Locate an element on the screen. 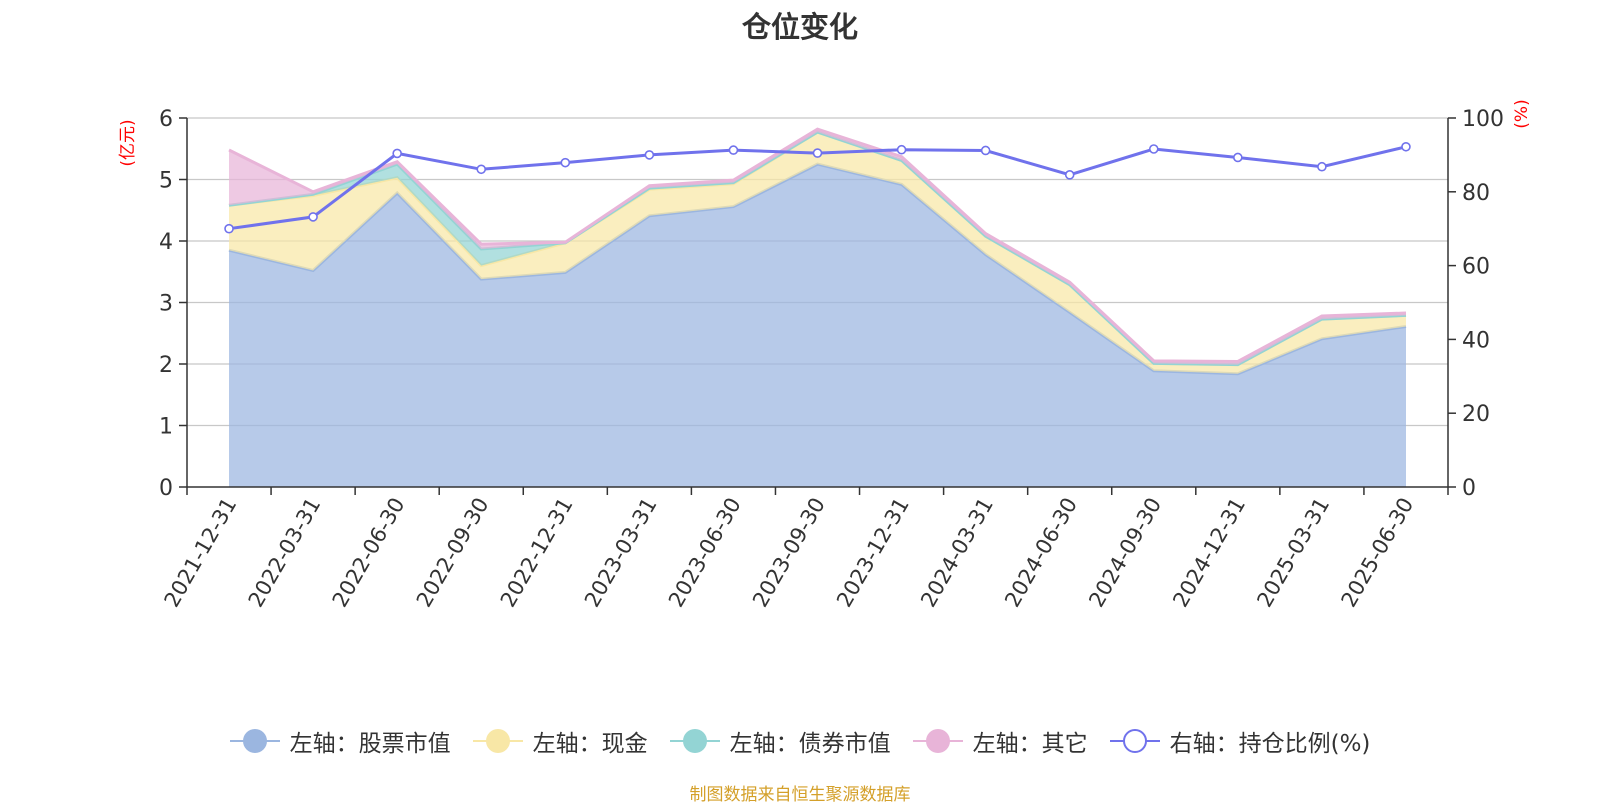 This screenshot has width=1600, height=805. legend-label: 左轴：债券市值 is located at coordinates (810, 744).